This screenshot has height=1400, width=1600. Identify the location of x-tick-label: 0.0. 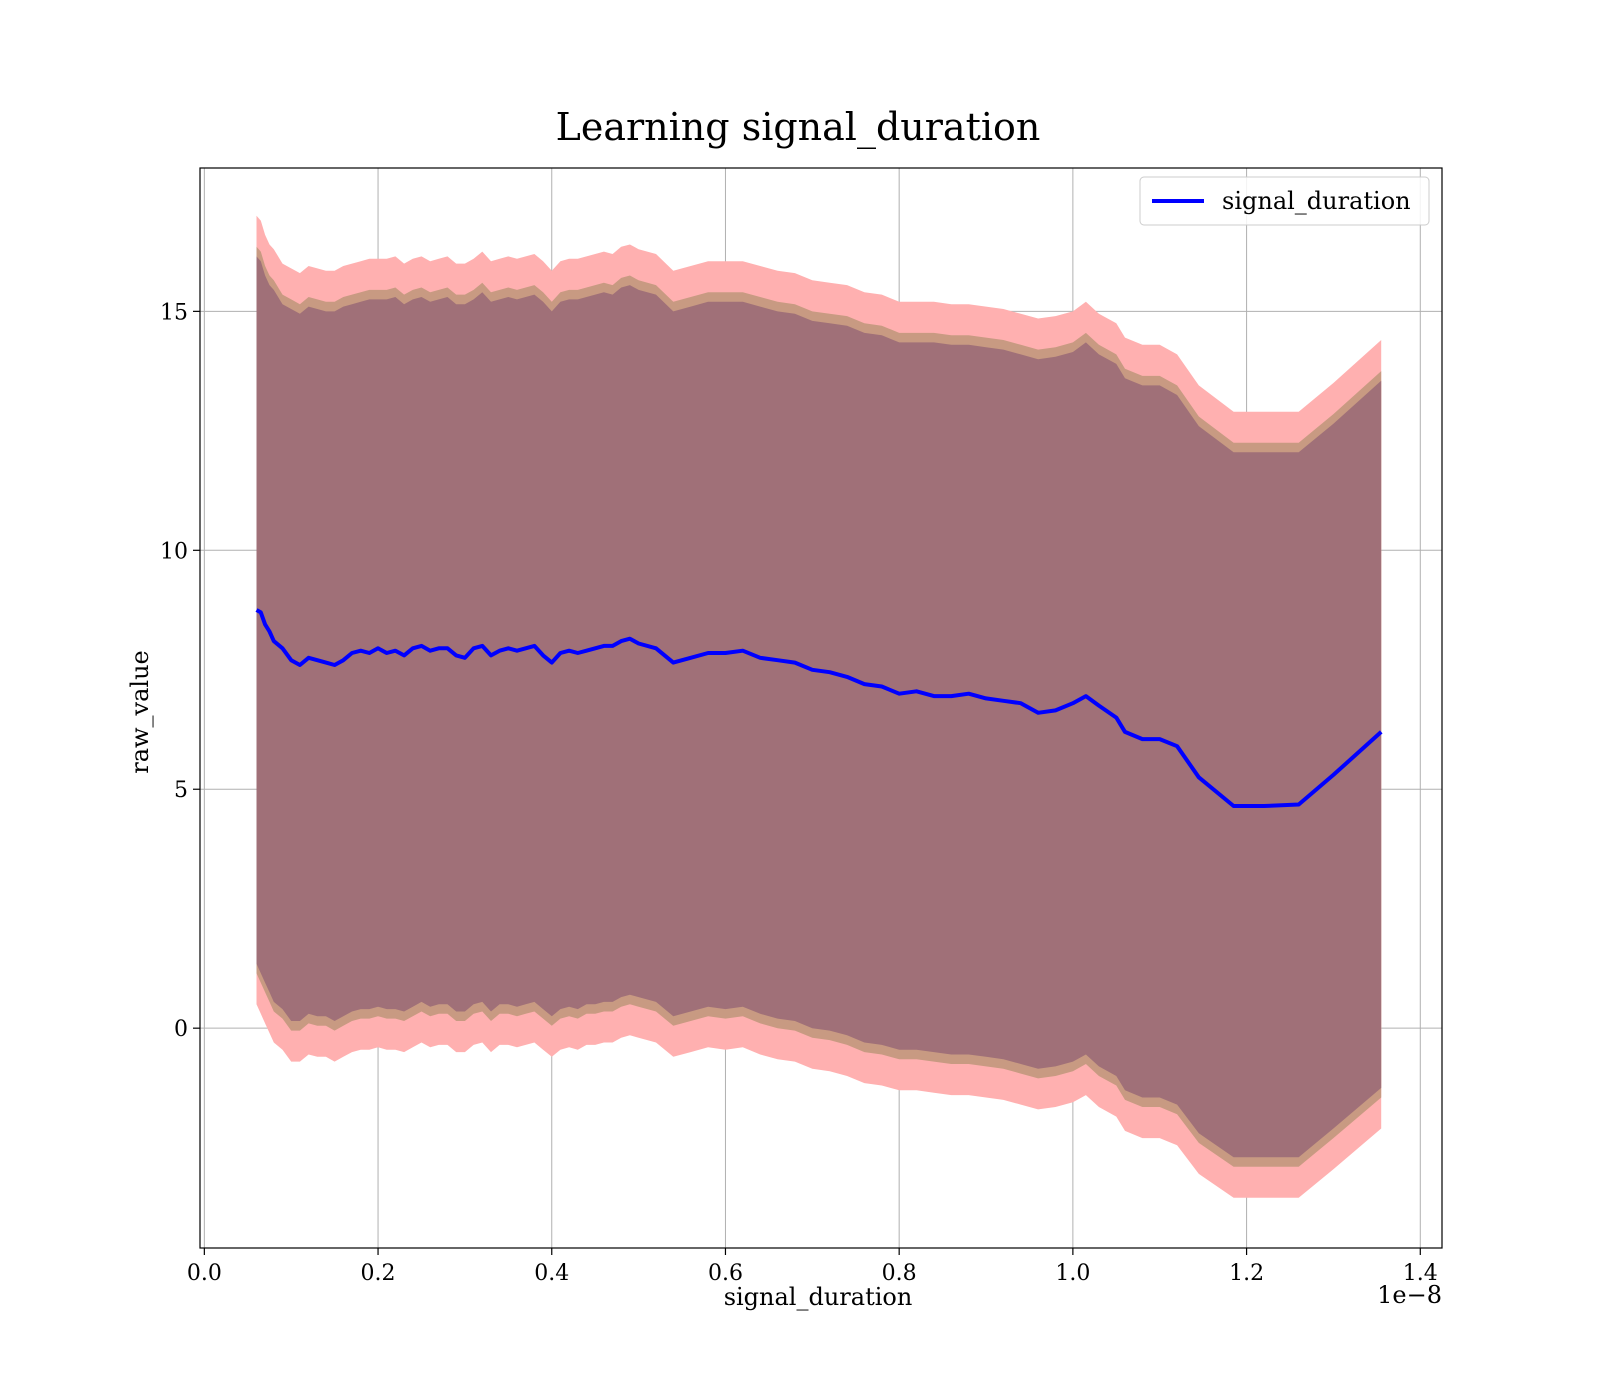
(204, 1273).